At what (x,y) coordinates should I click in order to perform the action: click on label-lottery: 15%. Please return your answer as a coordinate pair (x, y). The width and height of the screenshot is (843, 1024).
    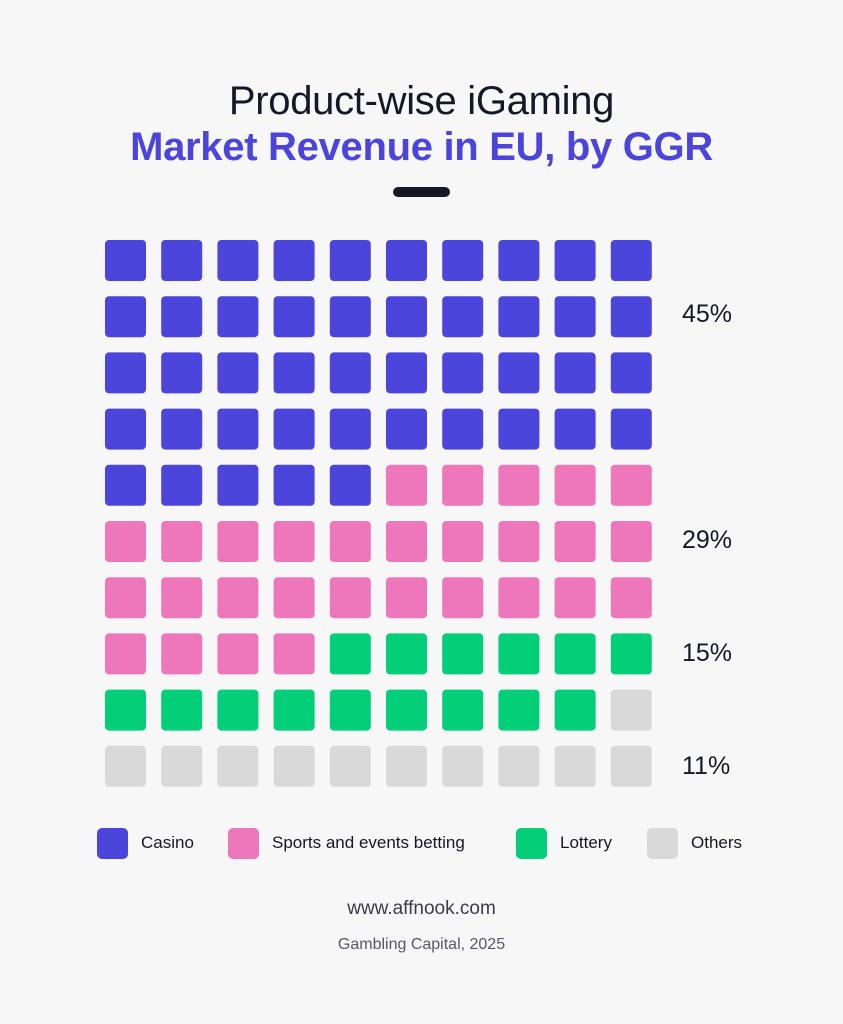
    Looking at the image, I should click on (707, 653).